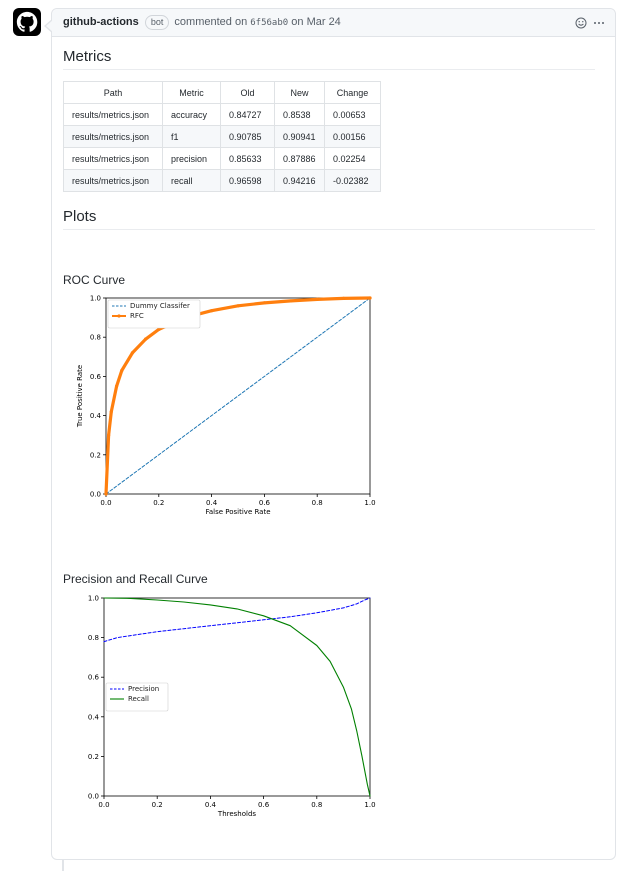 The width and height of the screenshot is (625, 871). I want to click on legend-entry: Precision, so click(143, 689).